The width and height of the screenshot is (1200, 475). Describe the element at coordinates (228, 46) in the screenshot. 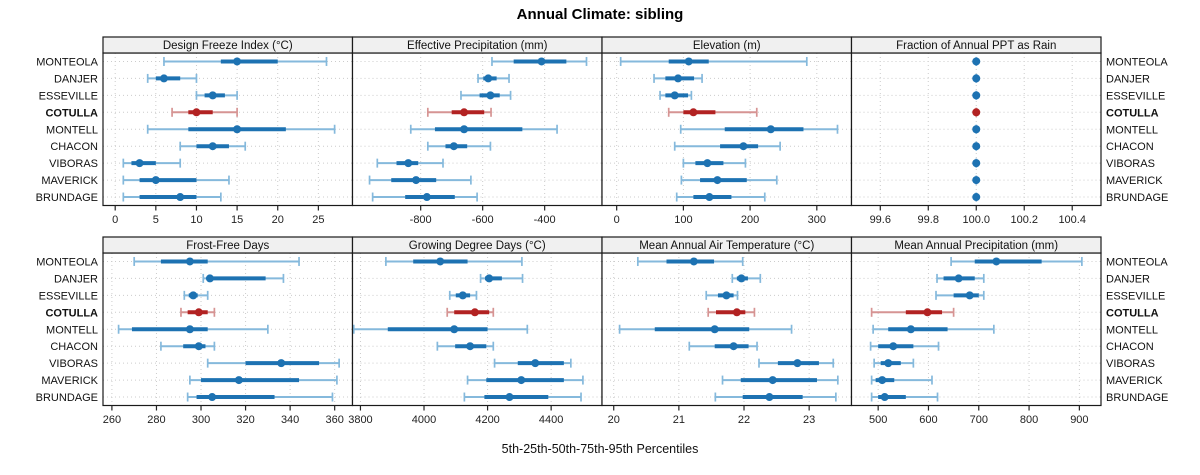

I see `strip-title: Design Freeze Index (°C)` at that location.